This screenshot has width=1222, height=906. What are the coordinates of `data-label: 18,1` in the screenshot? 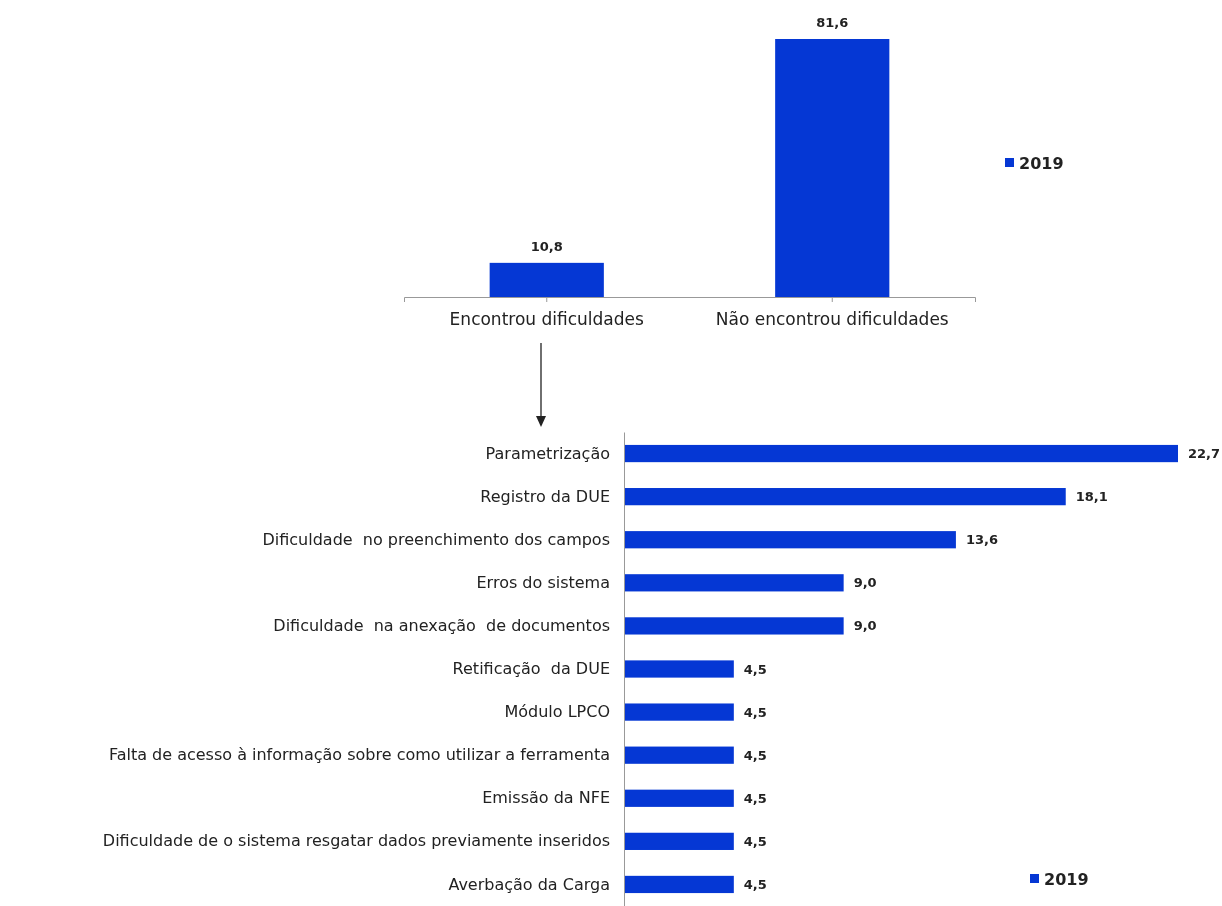 It's located at (1091, 497).